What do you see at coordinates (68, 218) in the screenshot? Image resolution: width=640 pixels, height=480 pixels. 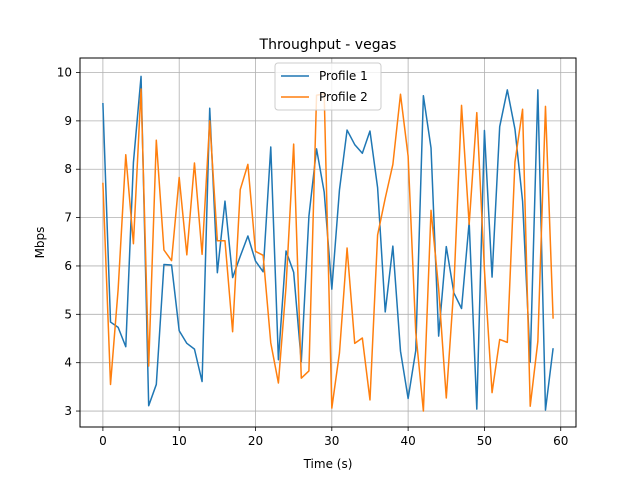 I see `y-tick-label: 7` at bounding box center [68, 218].